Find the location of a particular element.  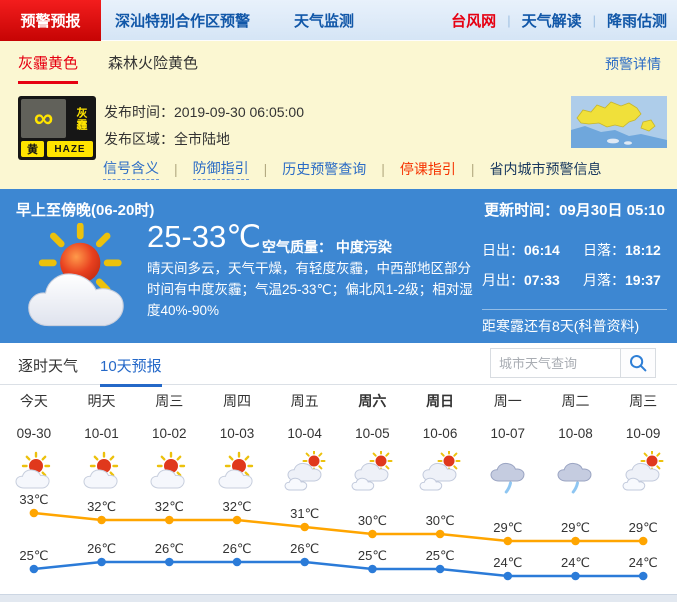

temp-range: 25-33℃ is located at coordinates (204, 236).